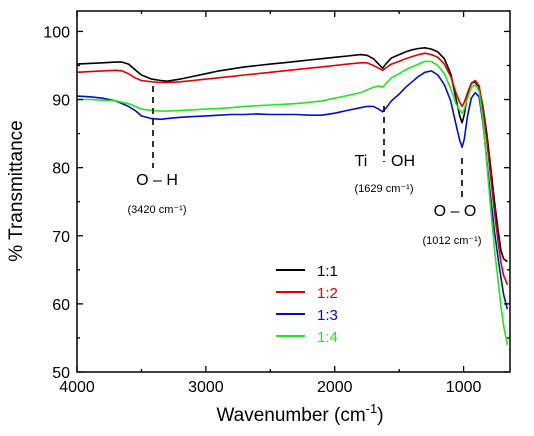 The height and width of the screenshot is (436, 534). What do you see at coordinates (61, 101) in the screenshot?
I see `y-tick-label: 90` at bounding box center [61, 101].